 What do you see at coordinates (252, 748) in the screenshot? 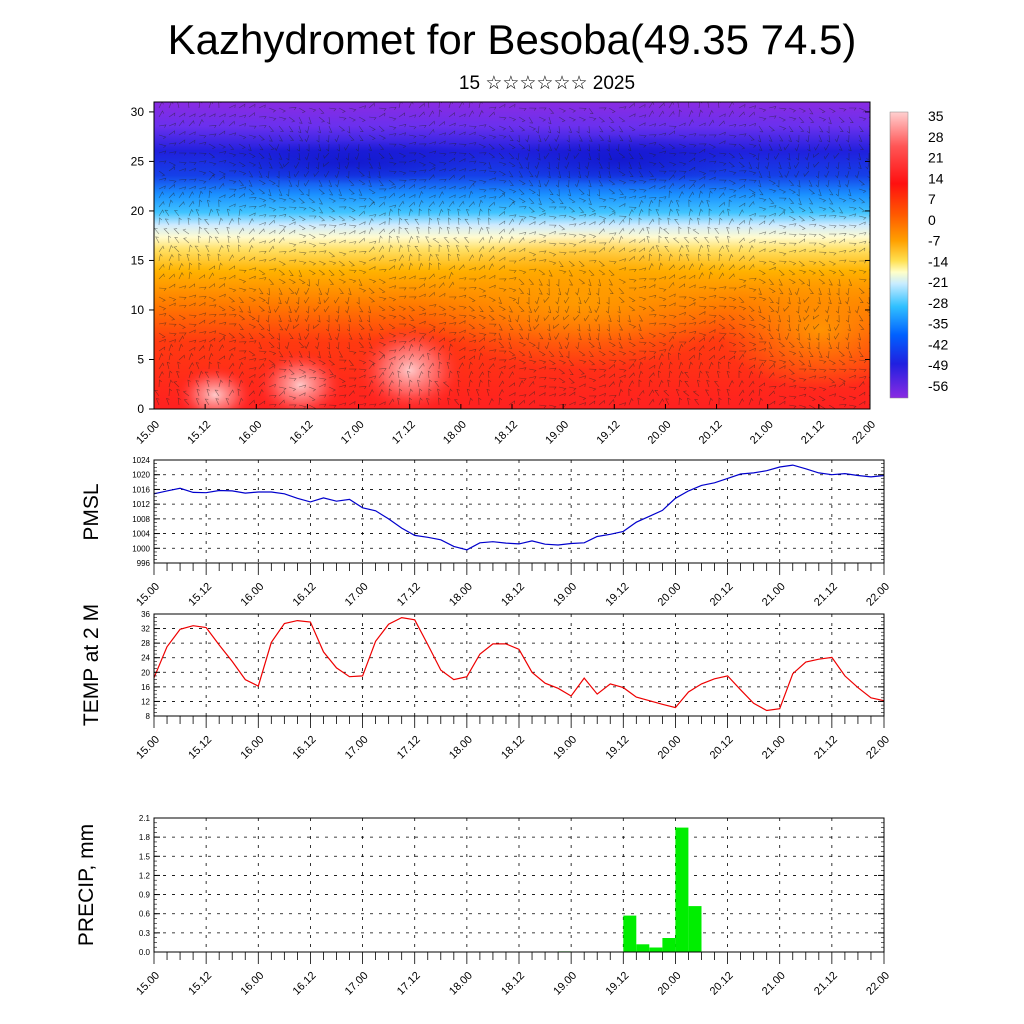
I see `x-tick-label: 16.00` at bounding box center [252, 748].